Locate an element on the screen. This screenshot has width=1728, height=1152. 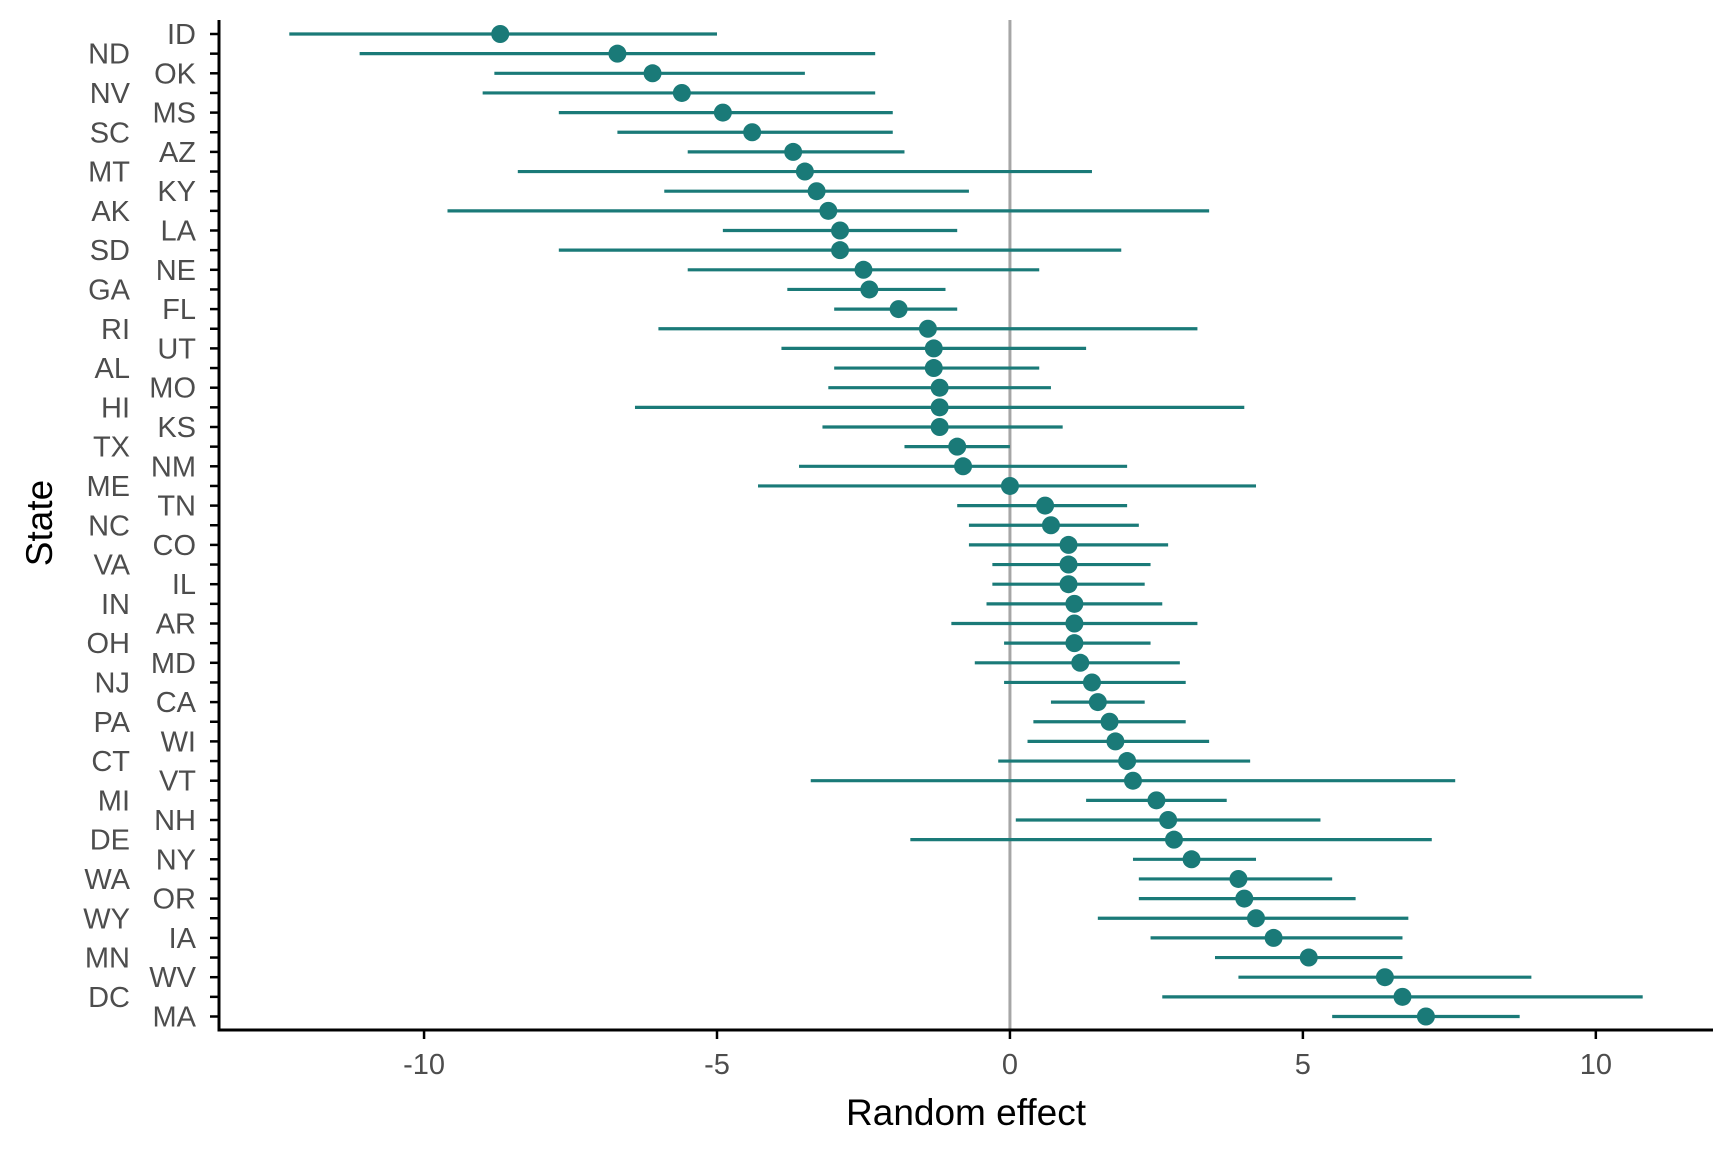
y-tick-label: PA is located at coordinates (111, 723).